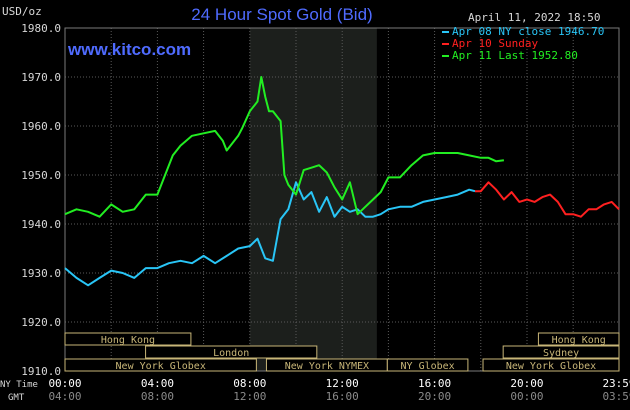 The image size is (630, 410). What do you see at coordinates (41, 273) in the screenshot?
I see `y-tick-label: 1930.0` at bounding box center [41, 273].